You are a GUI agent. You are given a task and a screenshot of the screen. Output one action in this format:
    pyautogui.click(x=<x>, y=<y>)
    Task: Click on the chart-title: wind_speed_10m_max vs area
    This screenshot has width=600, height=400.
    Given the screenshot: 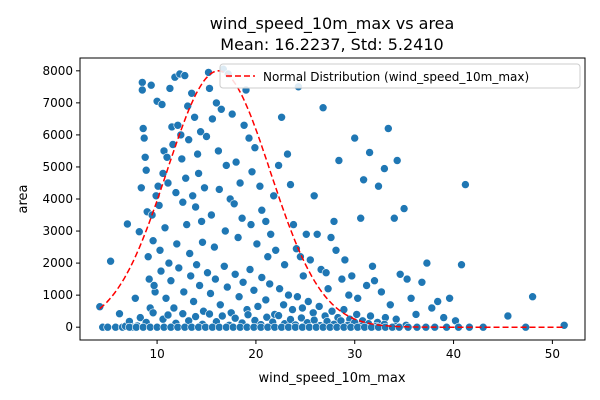 What is the action you would take?
    pyautogui.click(x=332, y=24)
    